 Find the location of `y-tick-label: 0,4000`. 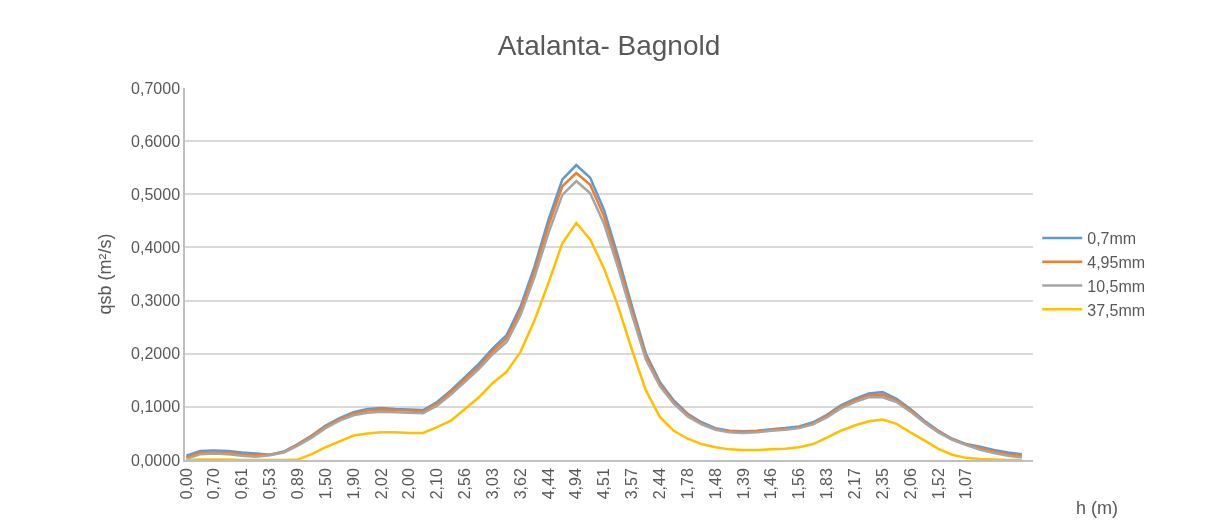

y-tick-label: 0,4000 is located at coordinates (156, 248).